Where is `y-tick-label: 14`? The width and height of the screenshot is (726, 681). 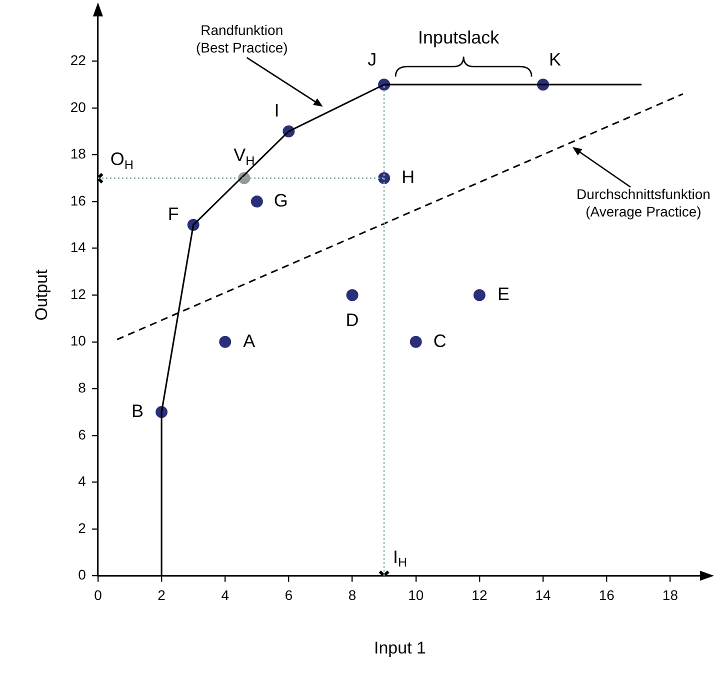
y-tick-label: 14 is located at coordinates (78, 247).